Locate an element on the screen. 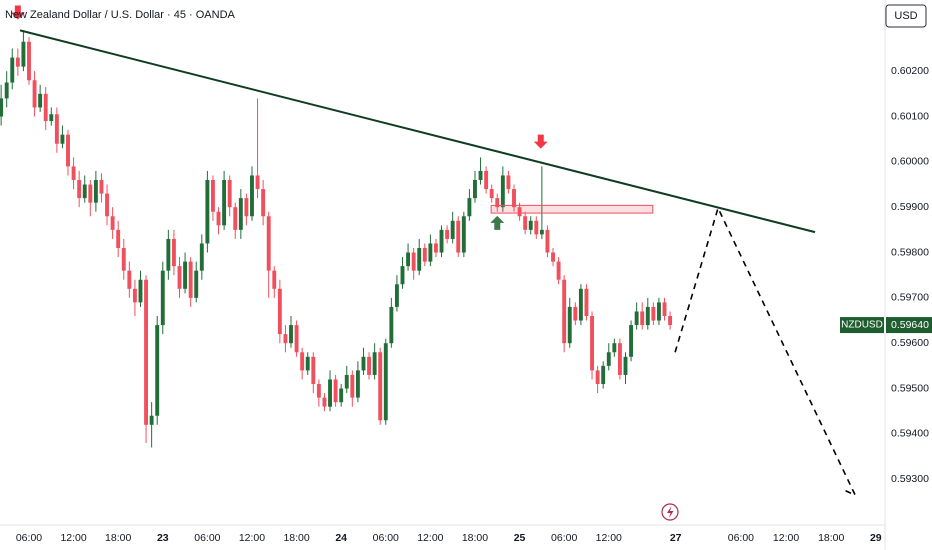 The image size is (932, 550). x-tick-label: 27 is located at coordinates (676, 538).